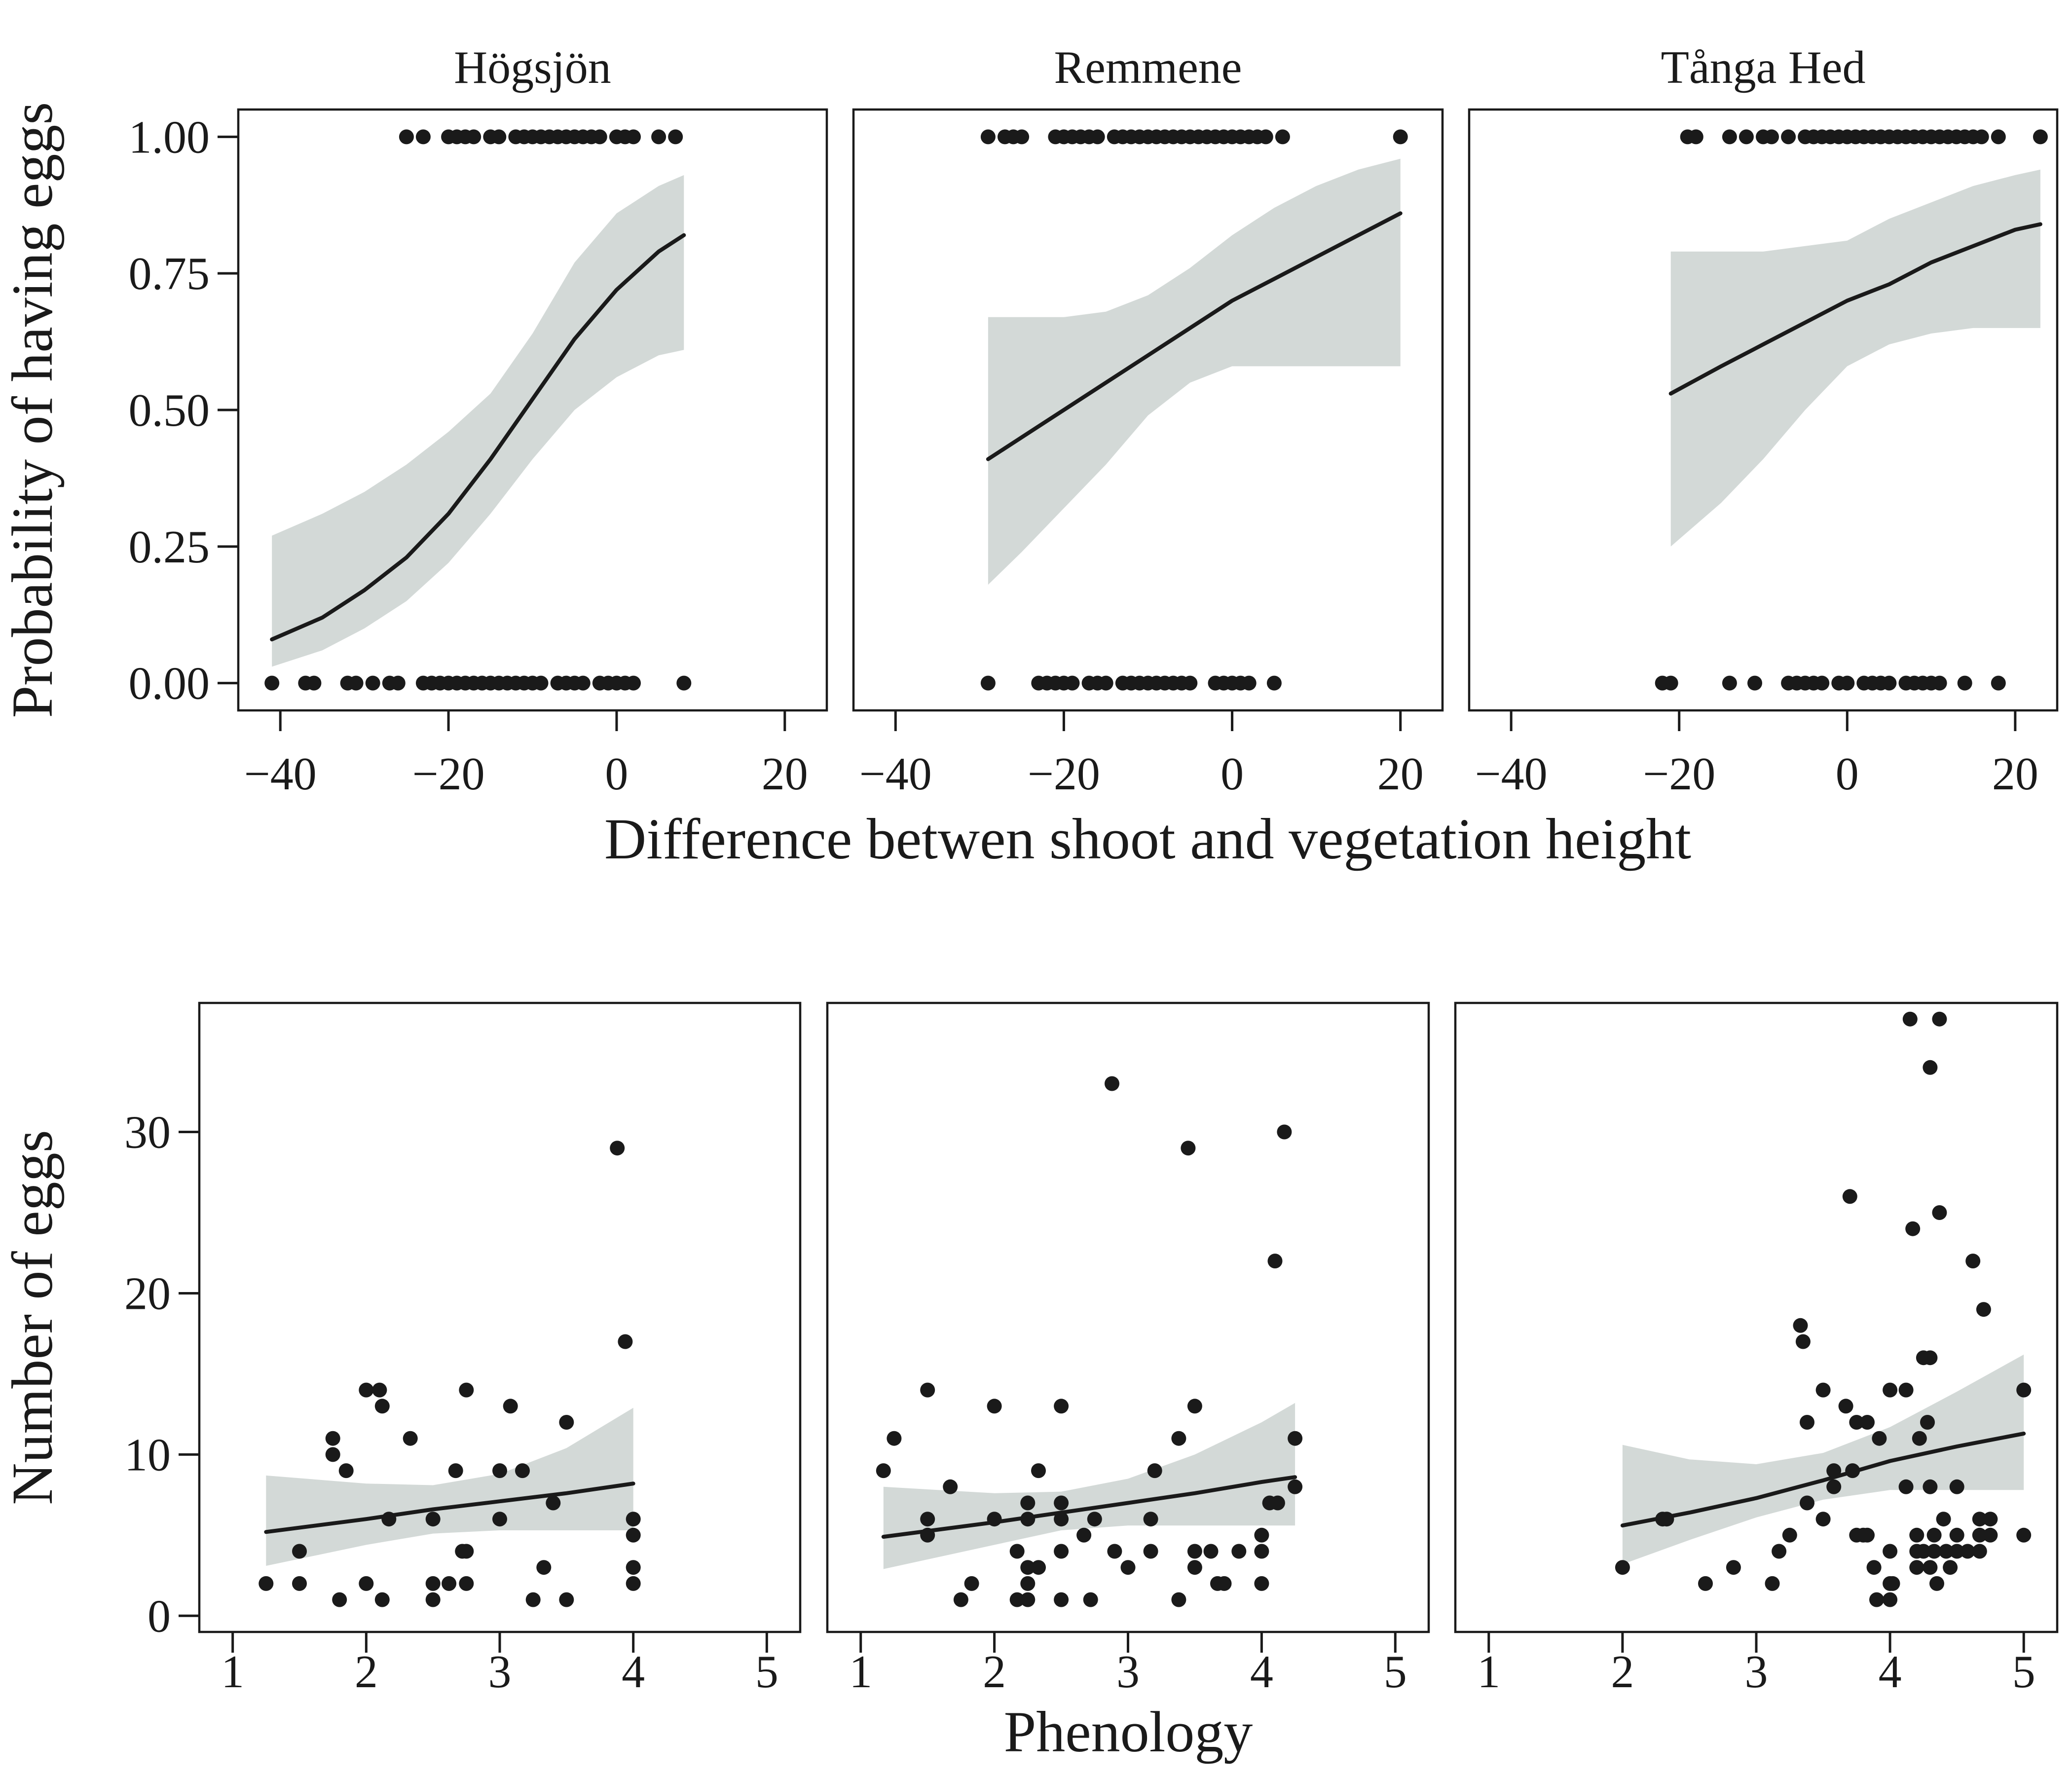 The width and height of the screenshot is (2072, 1776). Describe the element at coordinates (1064, 774) in the screenshot. I see `x-tick-label: −20` at that location.